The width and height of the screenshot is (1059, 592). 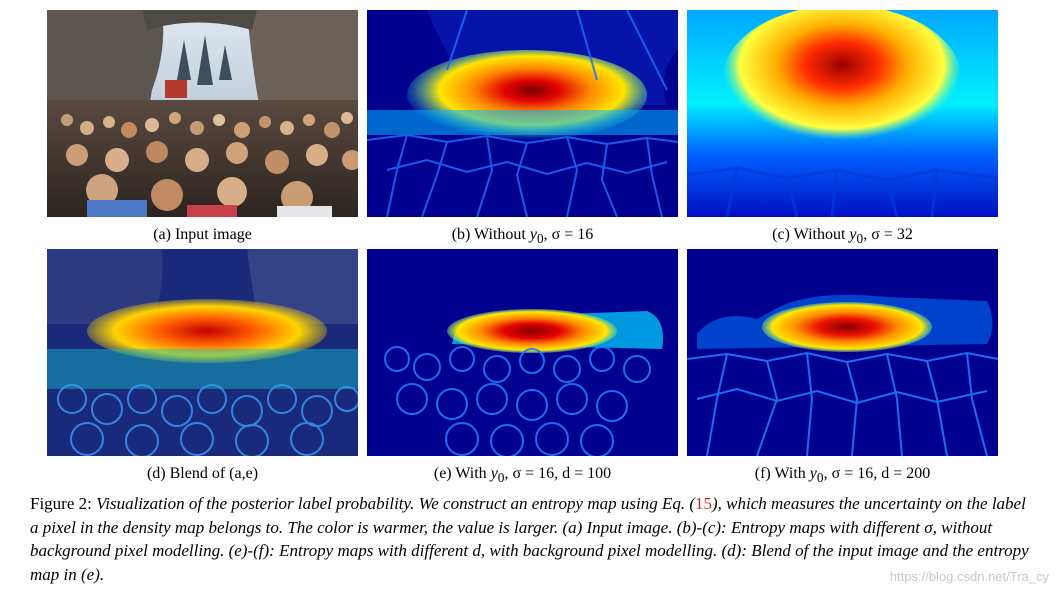 I want to click on caption-c-sub: 0, so click(x=860, y=239).